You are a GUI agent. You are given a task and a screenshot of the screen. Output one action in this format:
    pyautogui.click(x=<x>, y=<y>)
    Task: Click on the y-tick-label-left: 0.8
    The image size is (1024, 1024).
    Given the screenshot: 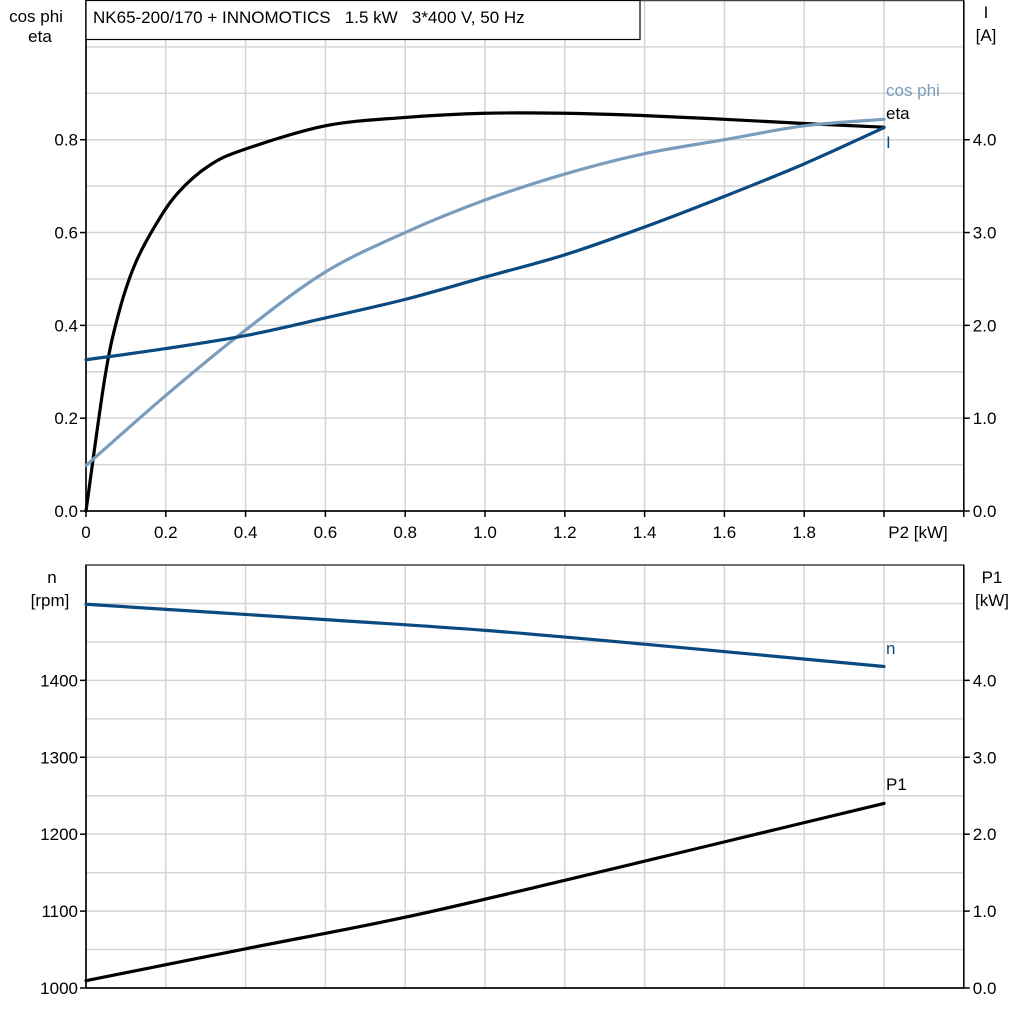 What is the action you would take?
    pyautogui.click(x=66, y=140)
    